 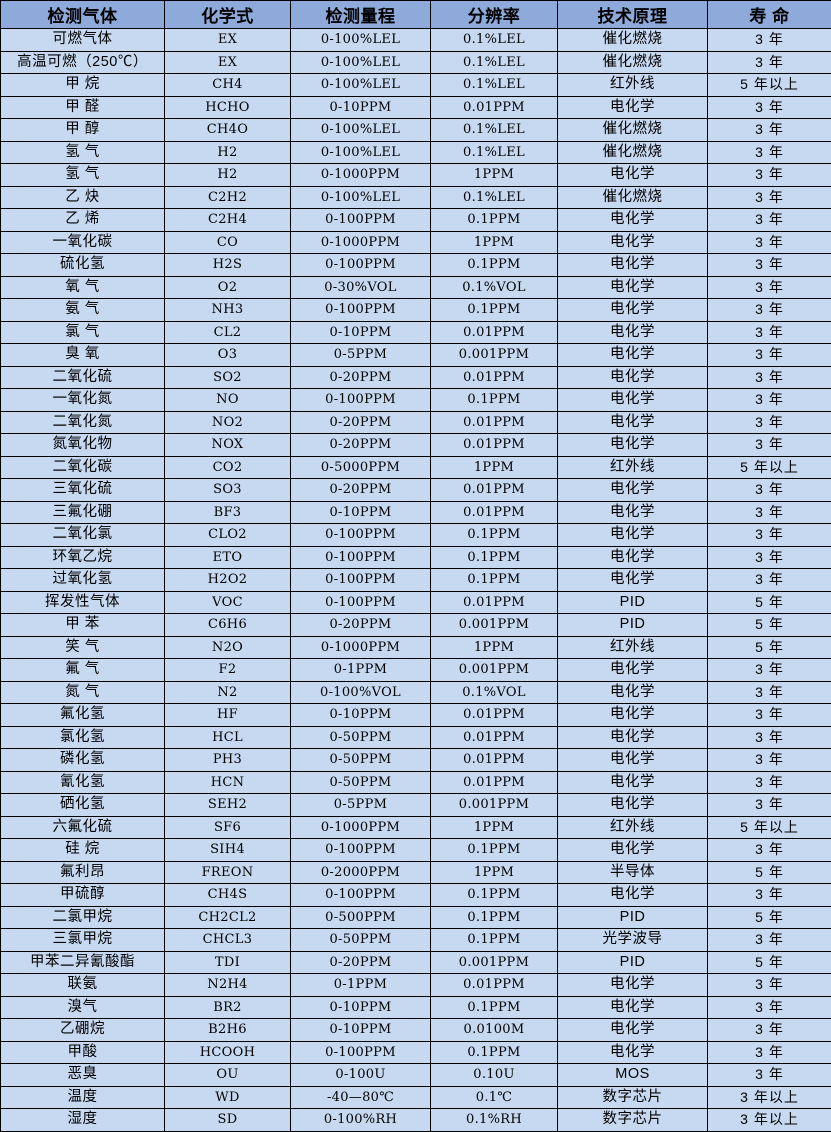 What do you see at coordinates (83, 445) in the screenshot?
I see `cell-gas: 氮氧化物` at bounding box center [83, 445].